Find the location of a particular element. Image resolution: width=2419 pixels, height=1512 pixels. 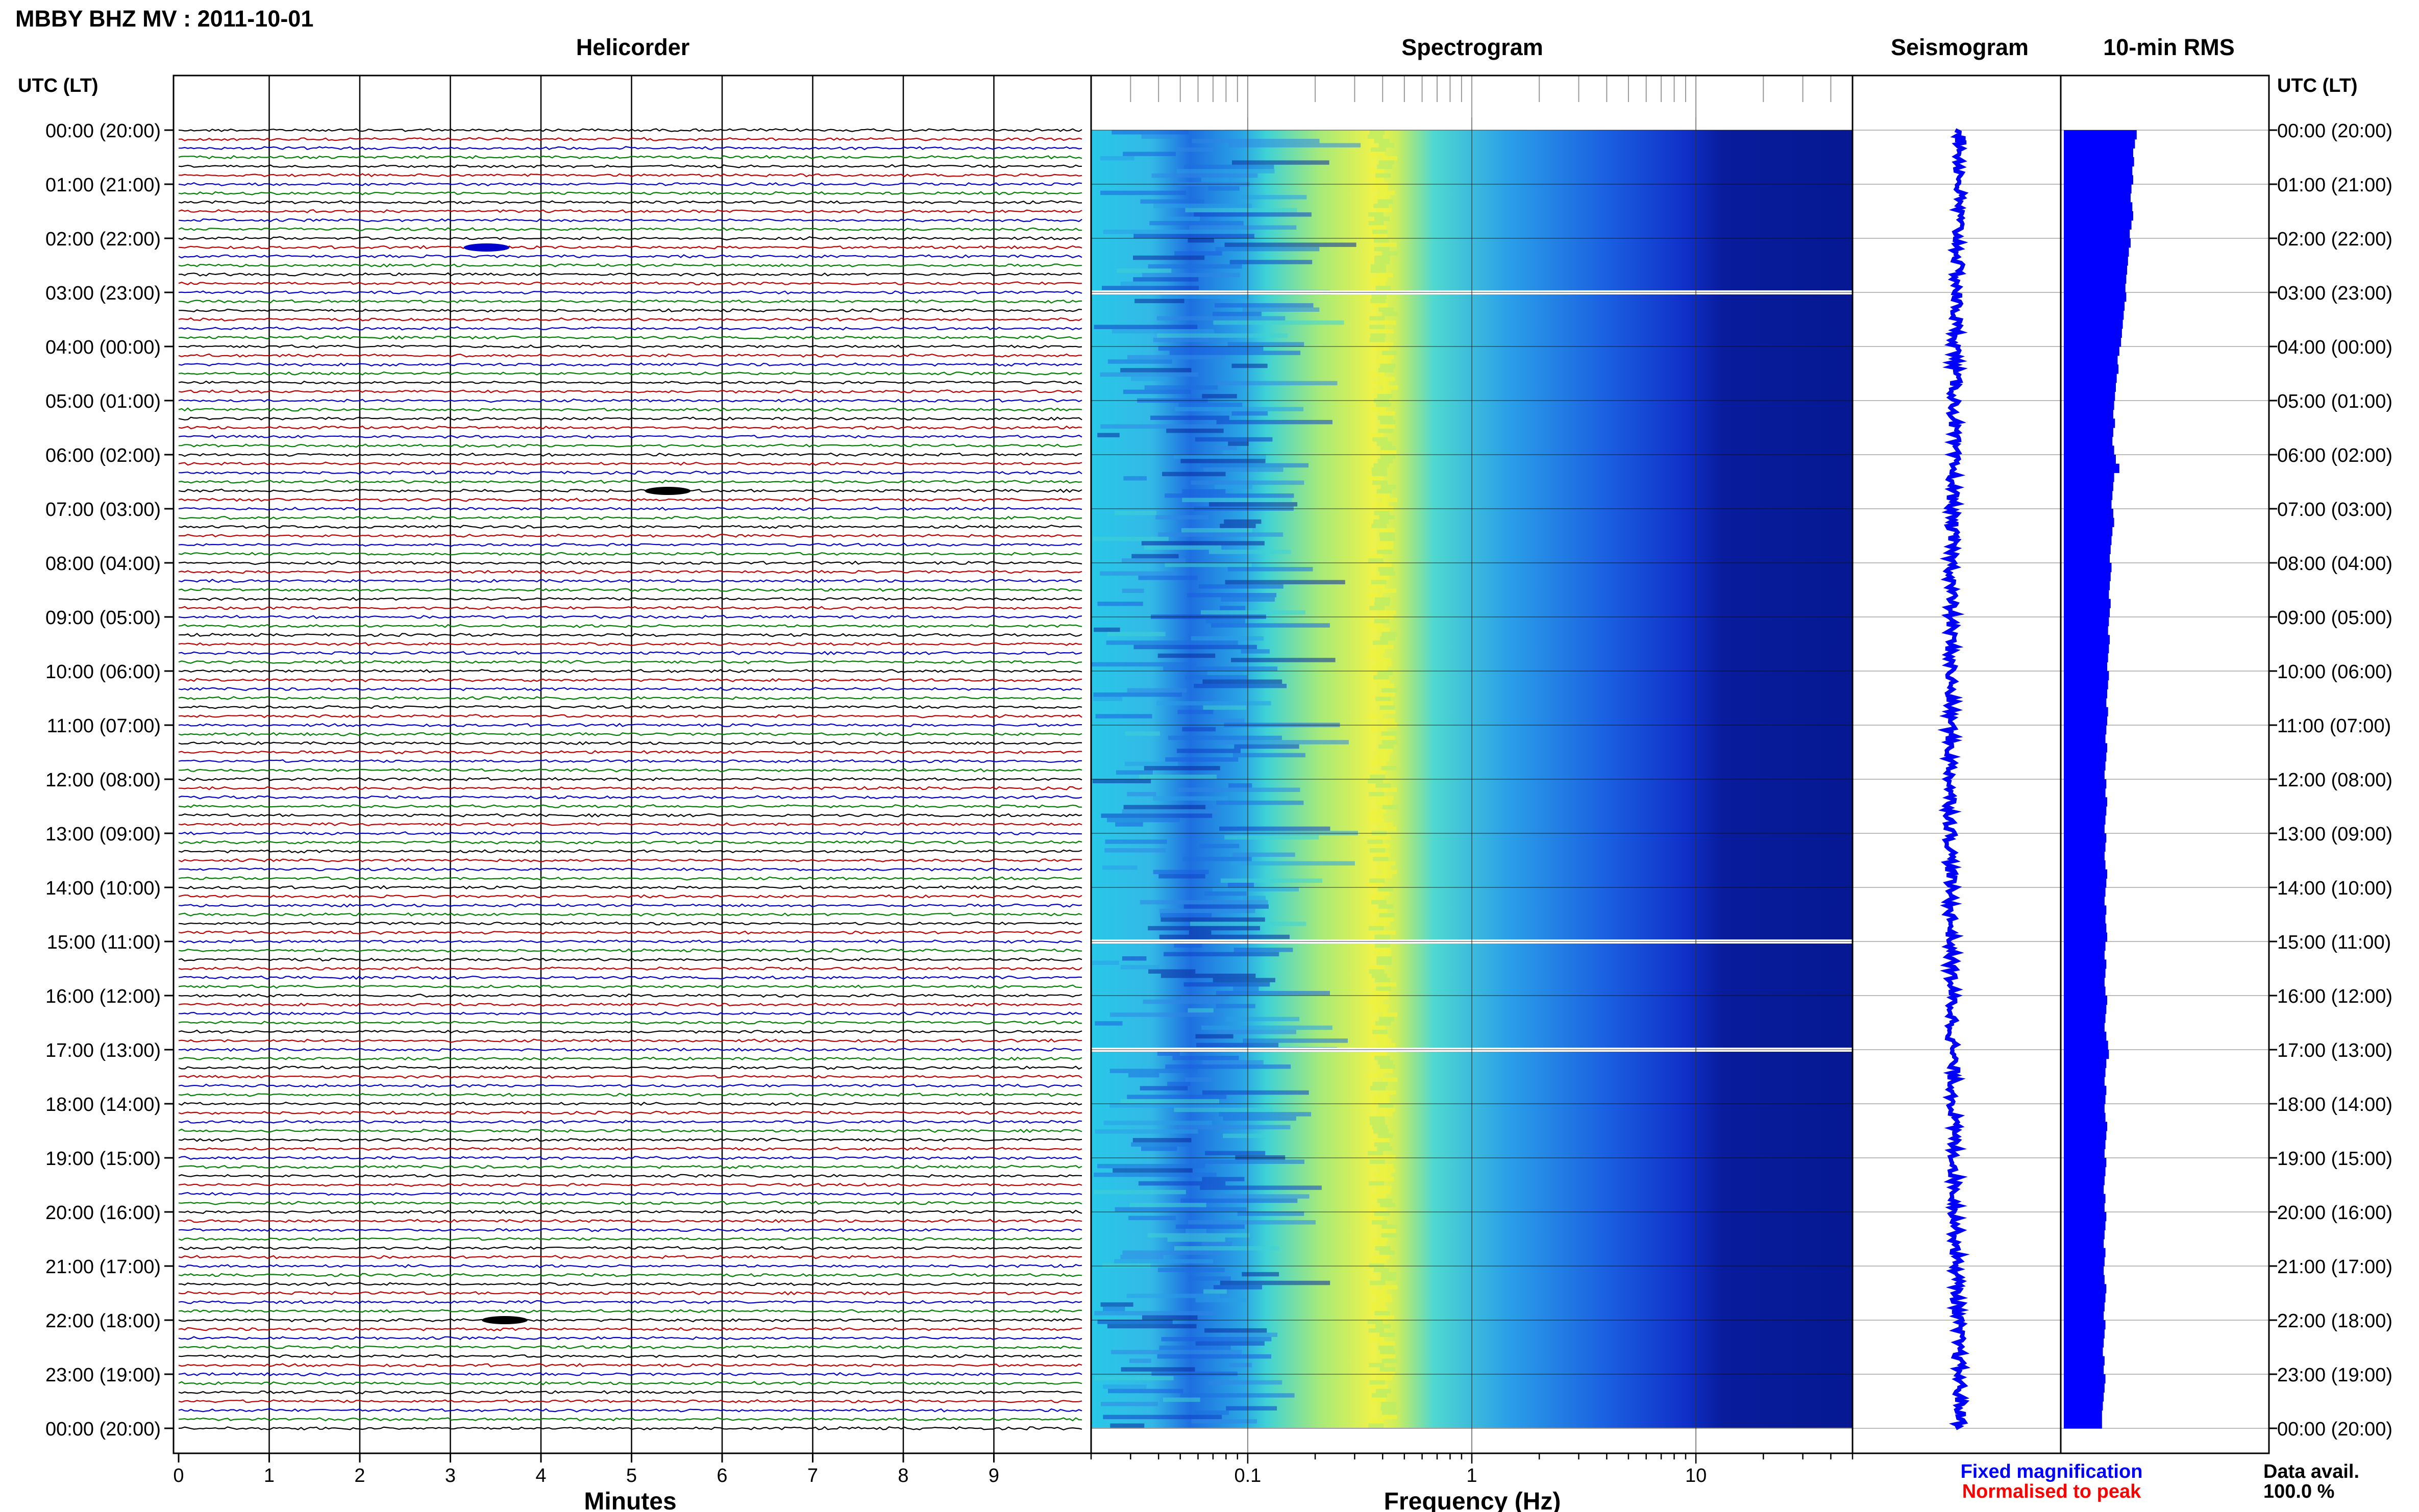

row-label-right: 16:00 (12:00) is located at coordinates (2334, 996).